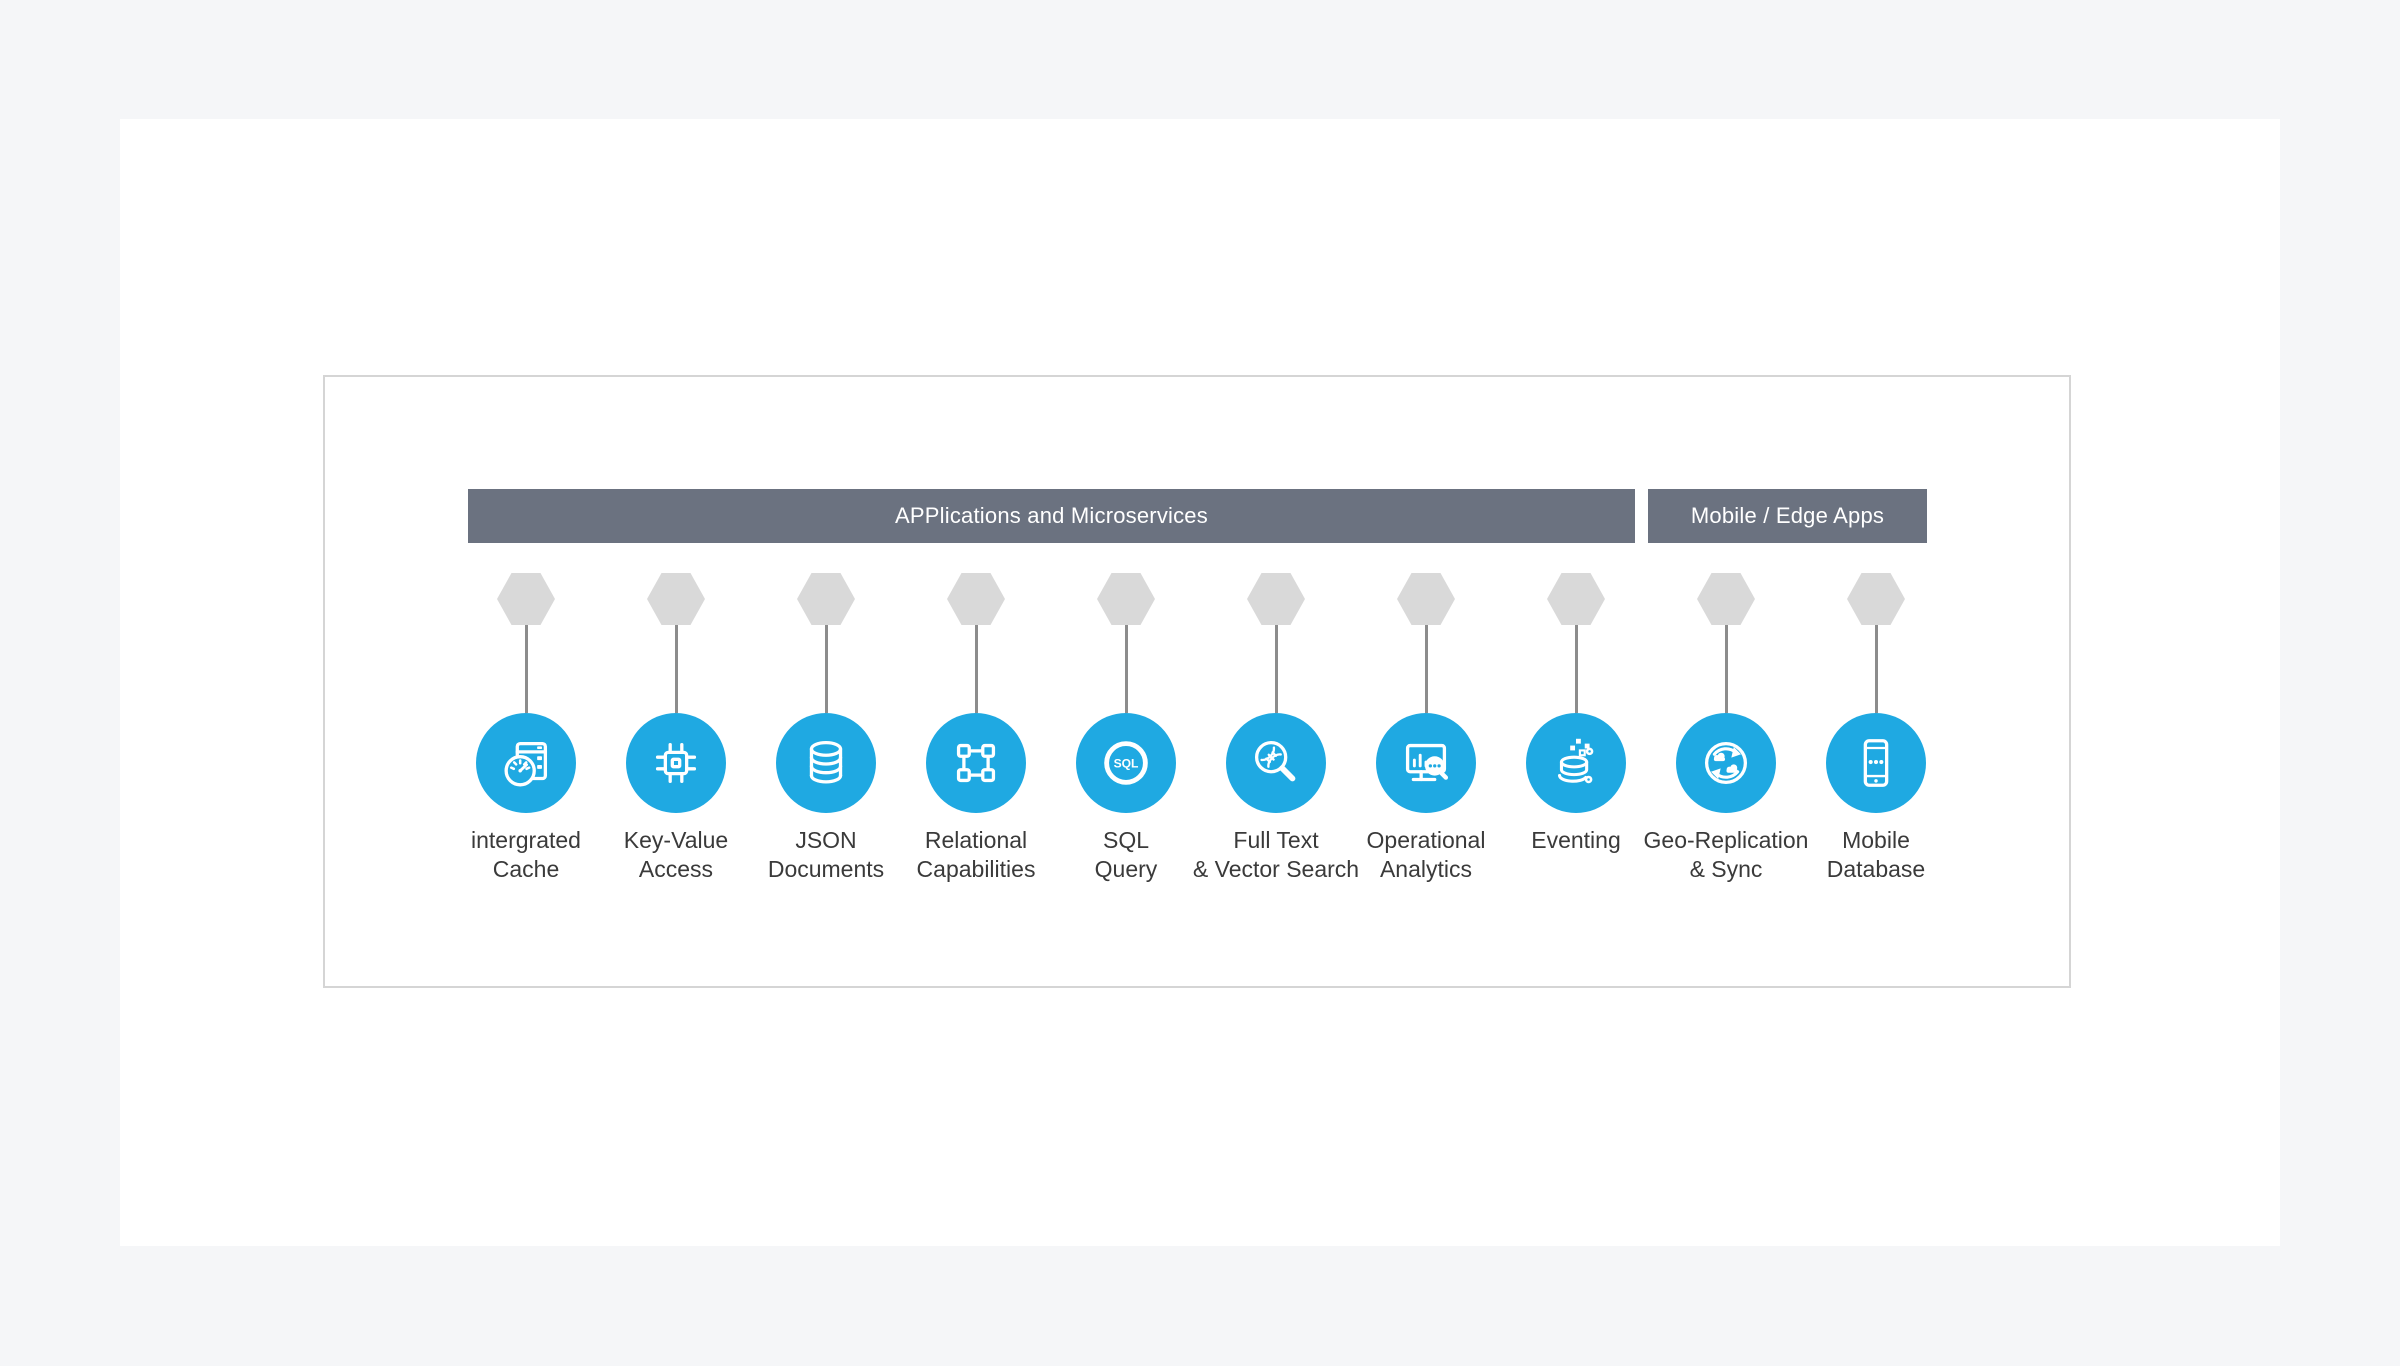  What do you see at coordinates (826, 763) in the screenshot?
I see `json-documents-icon` at bounding box center [826, 763].